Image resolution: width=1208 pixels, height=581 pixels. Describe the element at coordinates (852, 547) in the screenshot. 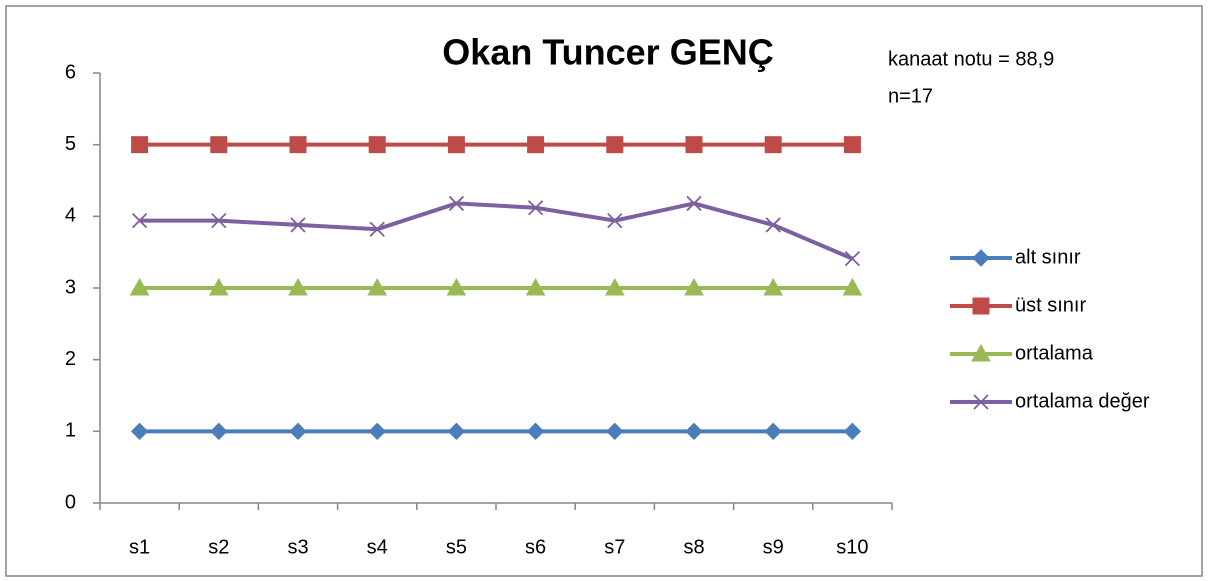

I see `x-tick-label: s10` at that location.